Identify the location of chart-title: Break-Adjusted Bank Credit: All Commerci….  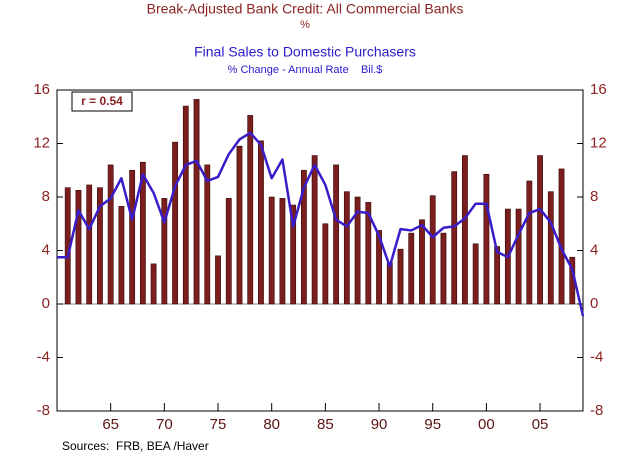
(305, 9).